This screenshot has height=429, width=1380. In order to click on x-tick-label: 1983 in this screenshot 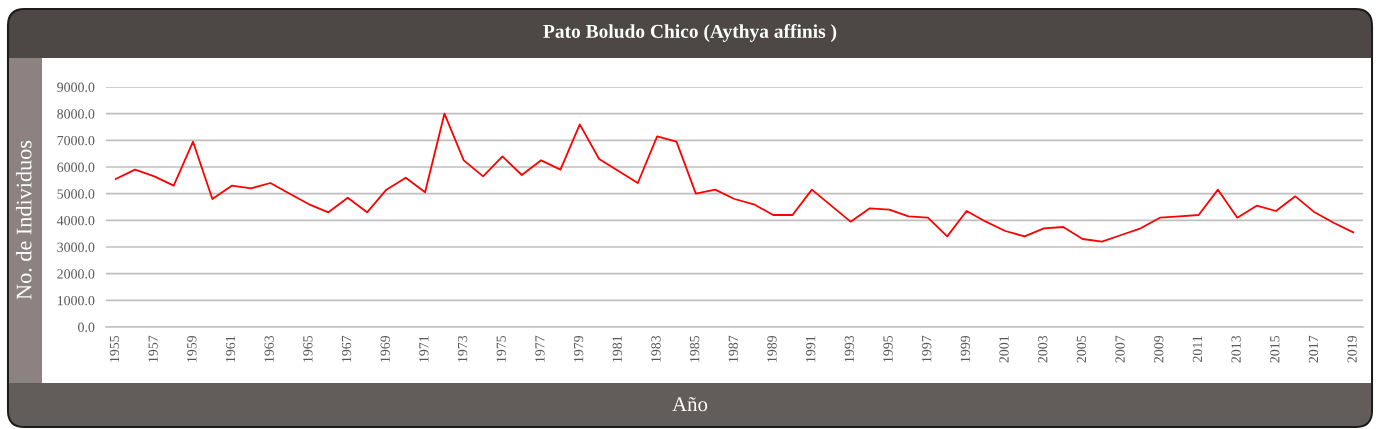, I will do `click(656, 348)`.